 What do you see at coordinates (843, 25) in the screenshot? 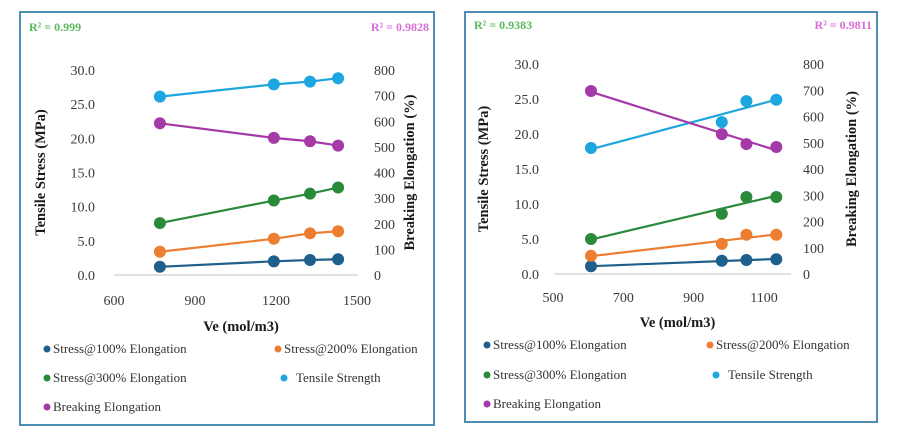
I see `r2-label-elongation: R² = 0.9811` at bounding box center [843, 25].